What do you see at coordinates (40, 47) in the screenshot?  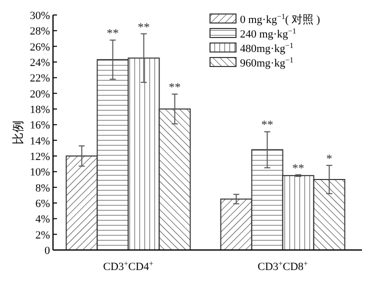 I see `y-tick-label: 26%` at bounding box center [40, 47].